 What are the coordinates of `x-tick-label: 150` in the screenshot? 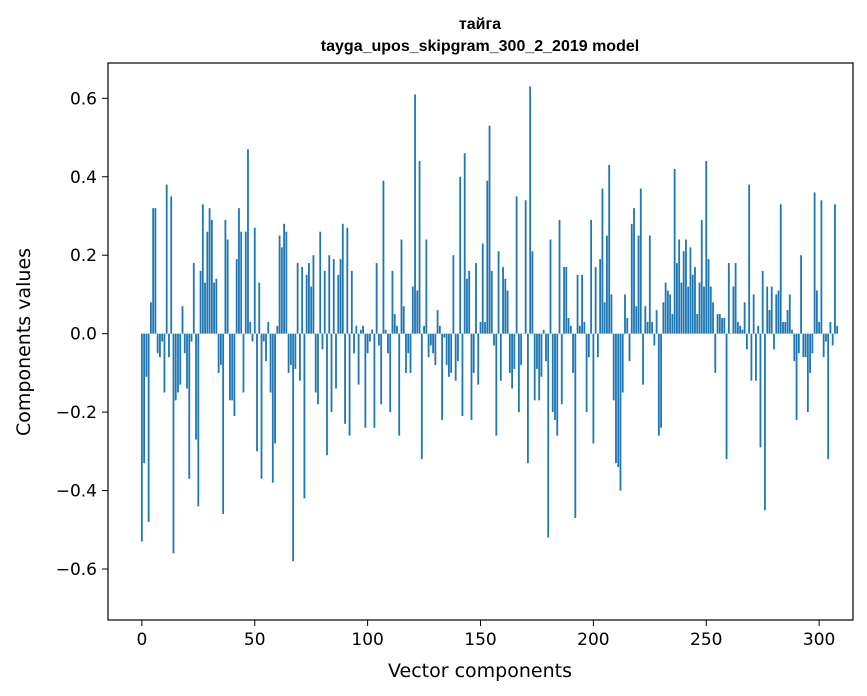 It's located at (480, 640).